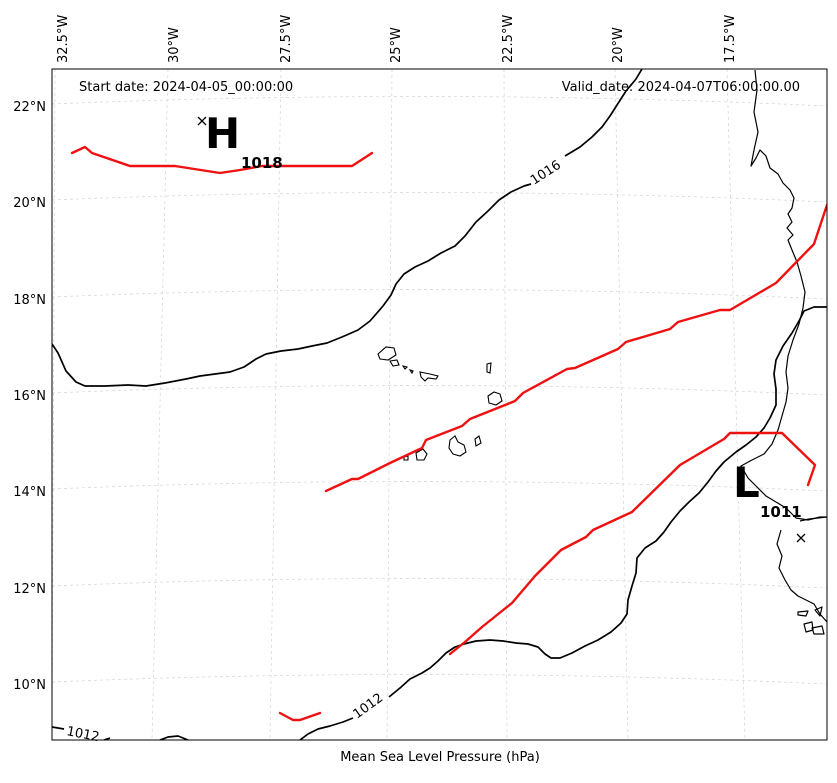  What do you see at coordinates (29, 107) in the screenshot?
I see `lat-label-22n: 22°N` at bounding box center [29, 107].